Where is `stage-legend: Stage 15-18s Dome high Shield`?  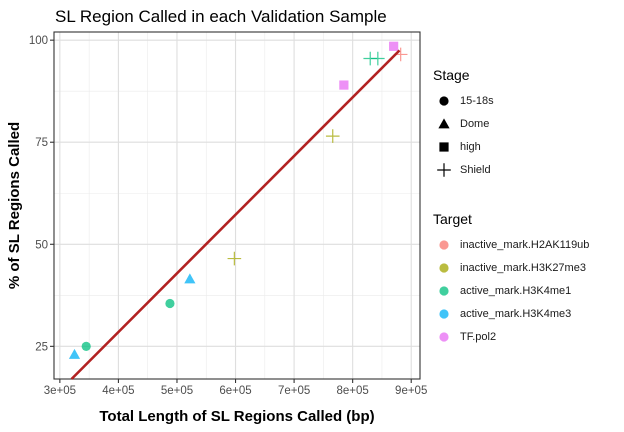 stage-legend: Stage 15-18s Dome high Shield is located at coordinates (463, 124).